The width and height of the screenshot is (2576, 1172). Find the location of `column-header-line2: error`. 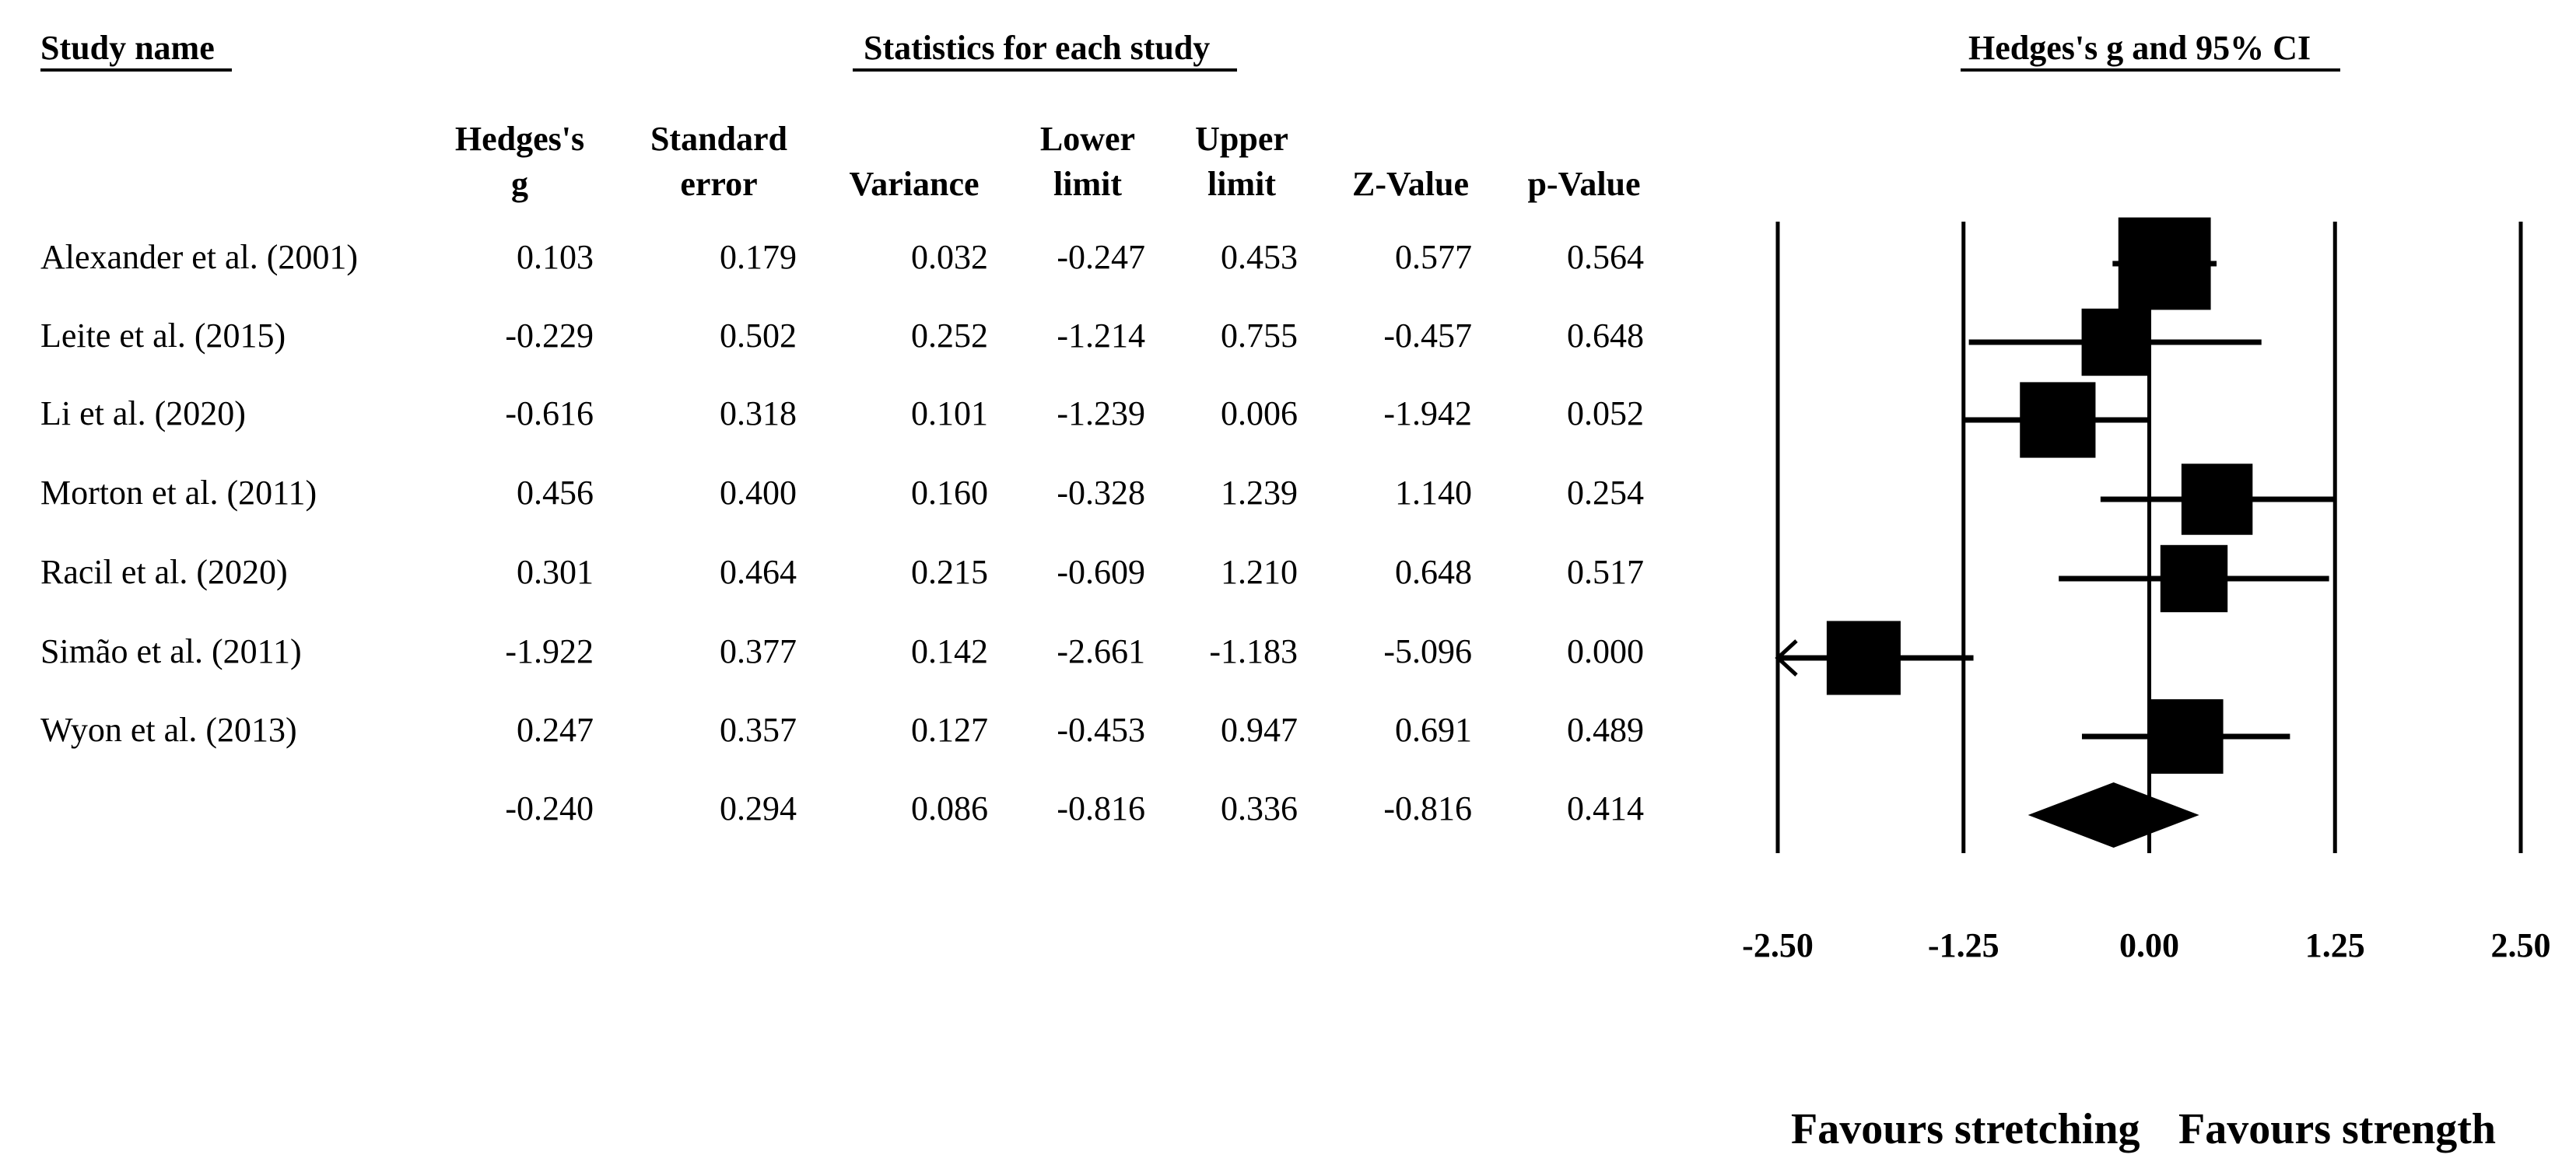

column-header-line2: error is located at coordinates (719, 184).